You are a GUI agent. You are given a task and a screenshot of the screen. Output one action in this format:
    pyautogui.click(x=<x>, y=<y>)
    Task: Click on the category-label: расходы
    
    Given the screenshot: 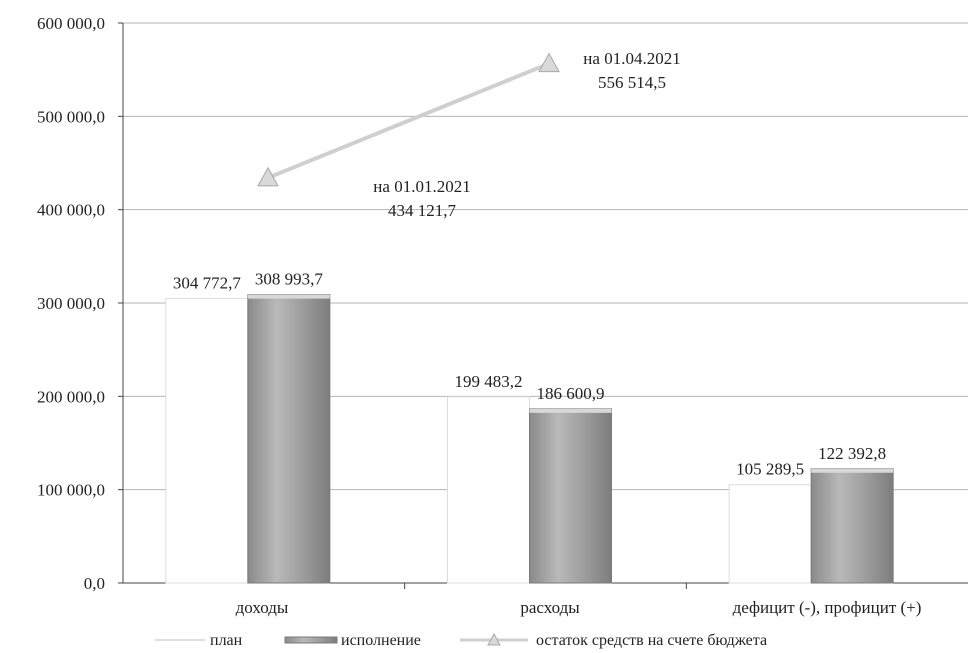 What is the action you would take?
    pyautogui.click(x=550, y=607)
    